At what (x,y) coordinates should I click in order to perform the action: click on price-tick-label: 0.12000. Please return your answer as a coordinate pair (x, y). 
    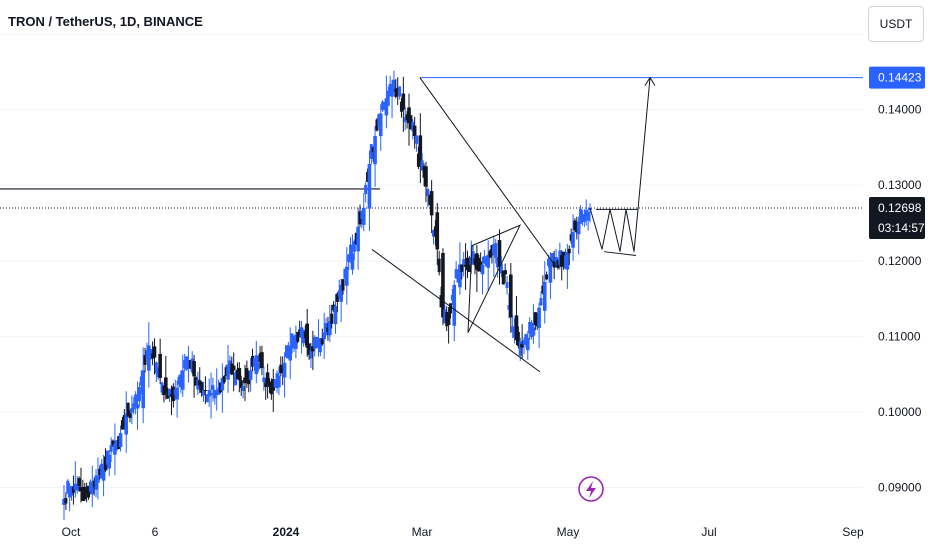
    Looking at the image, I should click on (900, 261).